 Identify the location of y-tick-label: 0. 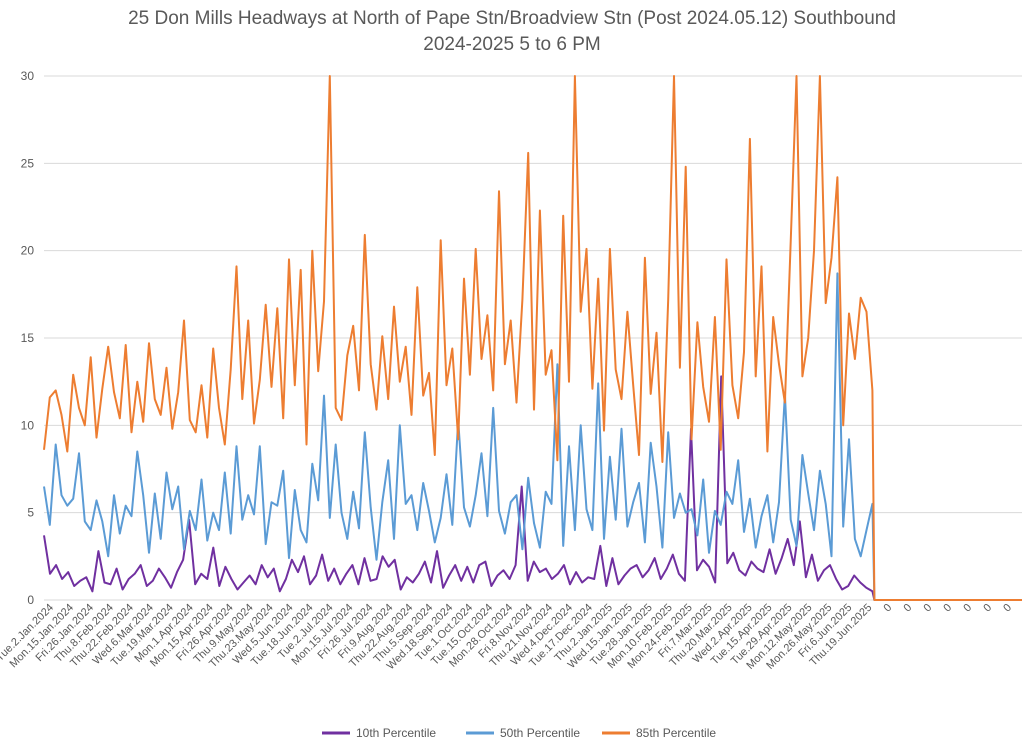
(30, 600).